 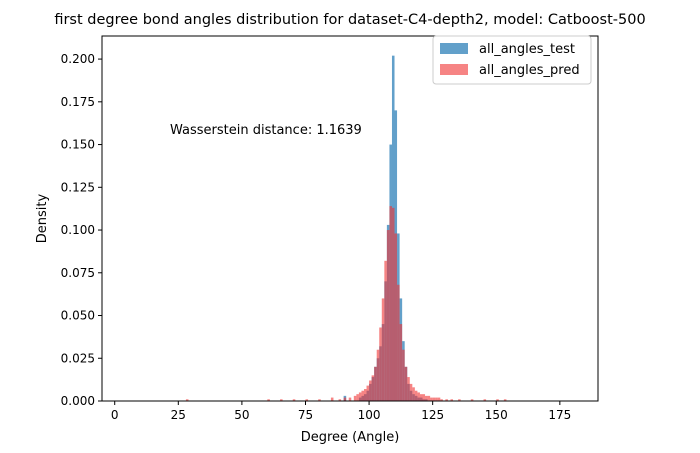 I want to click on x-tick-label: 175, so click(x=559, y=415).